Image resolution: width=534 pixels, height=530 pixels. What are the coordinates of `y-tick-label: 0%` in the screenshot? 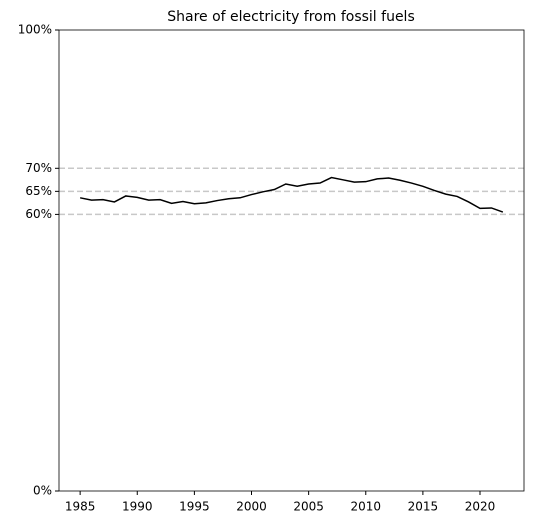 It's located at (42, 491).